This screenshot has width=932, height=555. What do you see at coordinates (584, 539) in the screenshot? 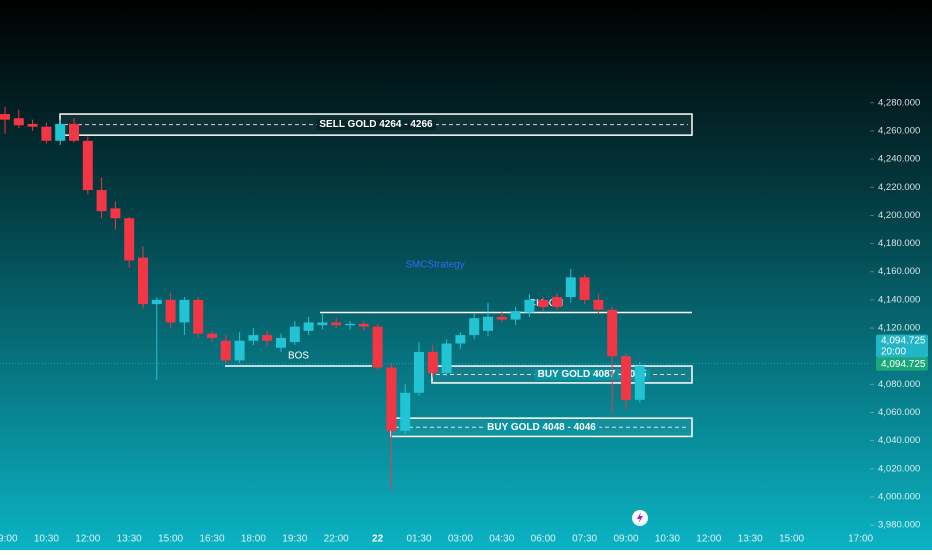
I see `x-tick-label: 07:30` at bounding box center [584, 539].